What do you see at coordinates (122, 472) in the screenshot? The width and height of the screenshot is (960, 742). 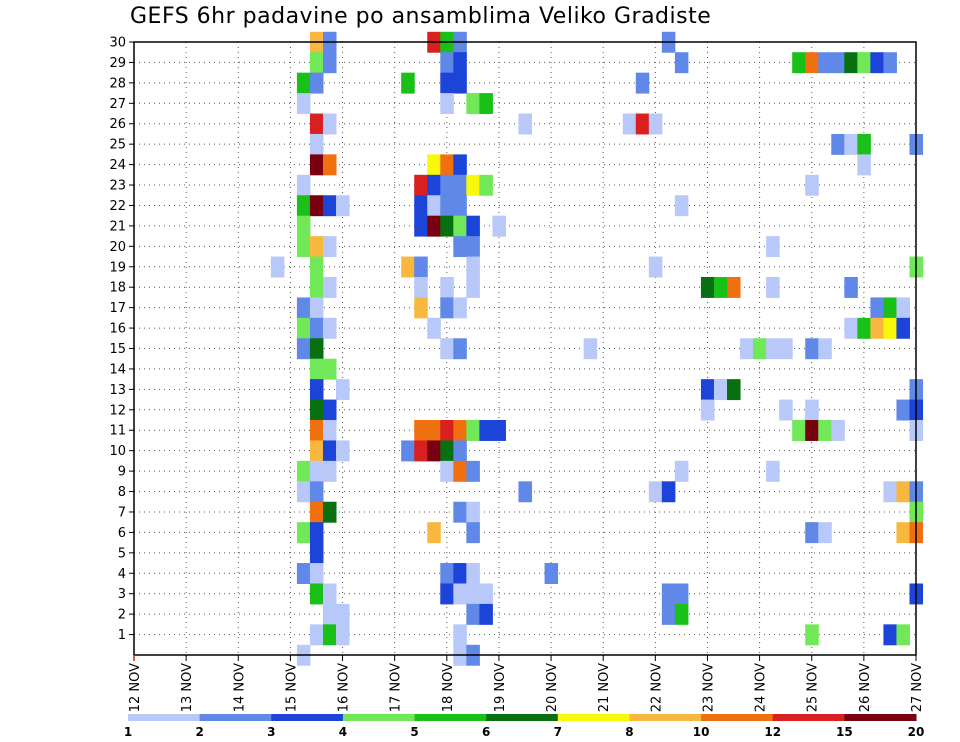 I see `y-tick-label: 9` at bounding box center [122, 472].